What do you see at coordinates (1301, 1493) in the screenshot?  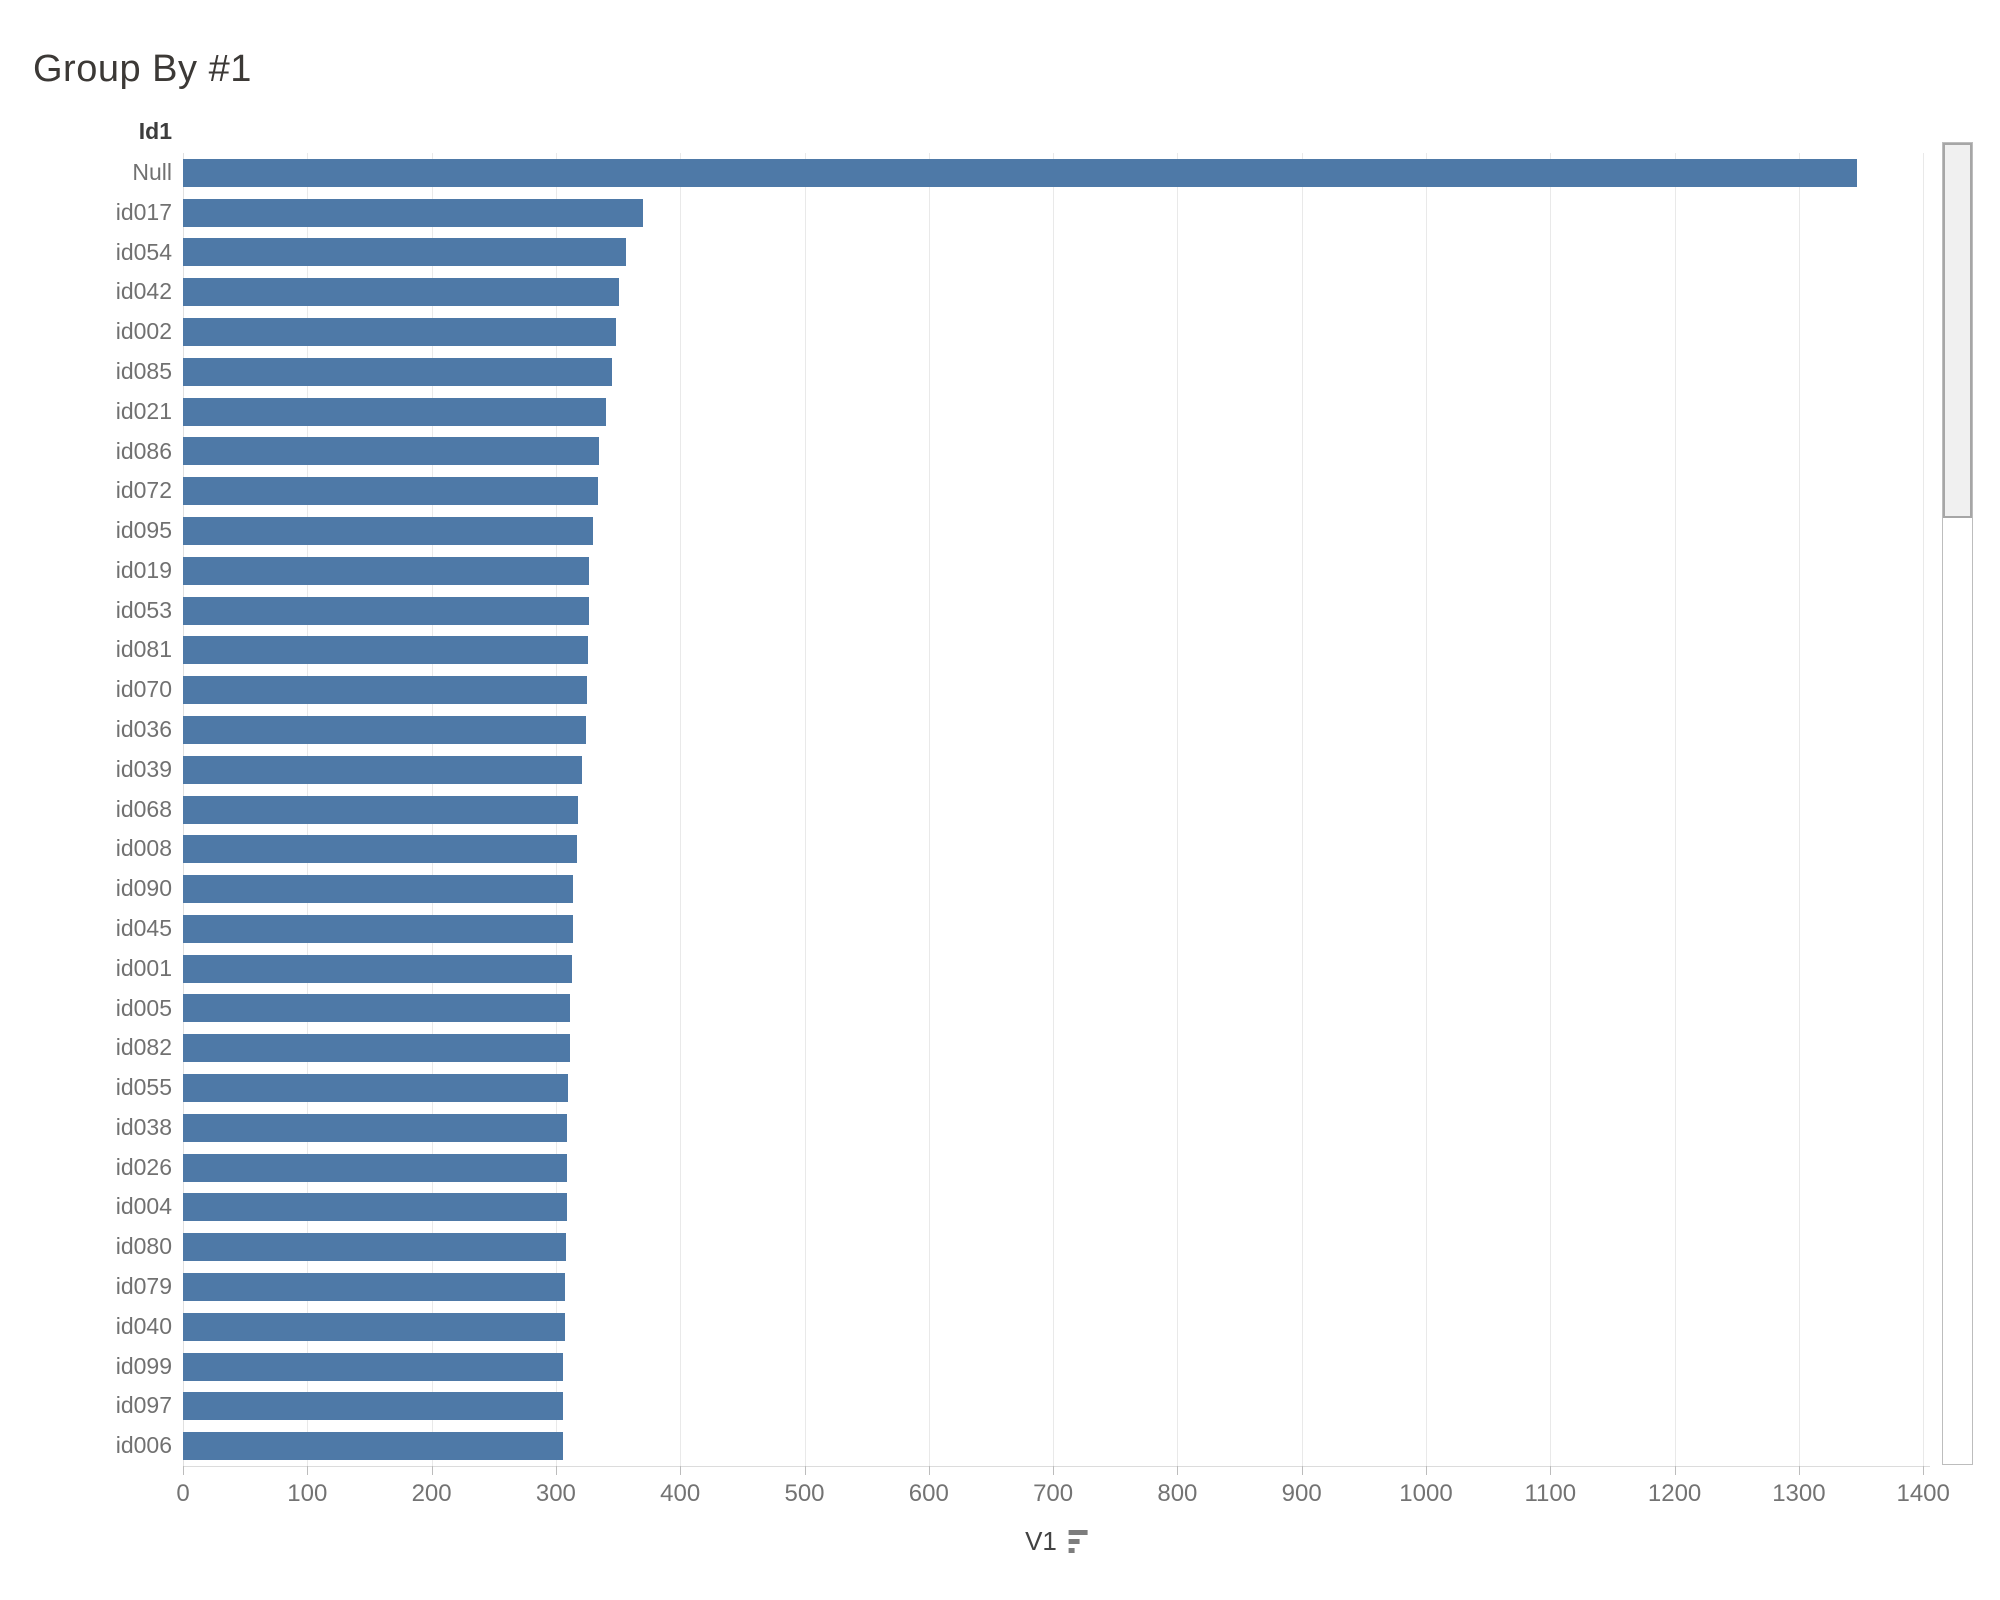 I see `x-axis-tick-label-900: 900` at bounding box center [1301, 1493].